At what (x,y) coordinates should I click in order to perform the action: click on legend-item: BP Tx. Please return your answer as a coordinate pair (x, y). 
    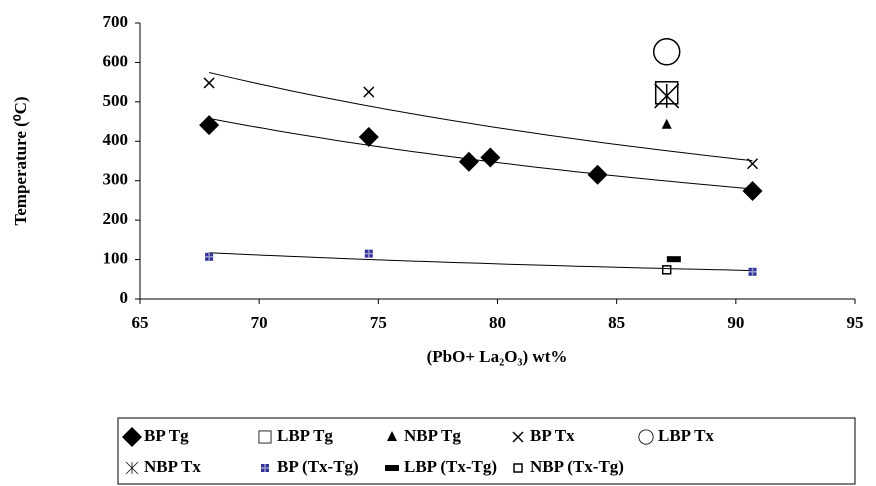
    Looking at the image, I should click on (543, 435).